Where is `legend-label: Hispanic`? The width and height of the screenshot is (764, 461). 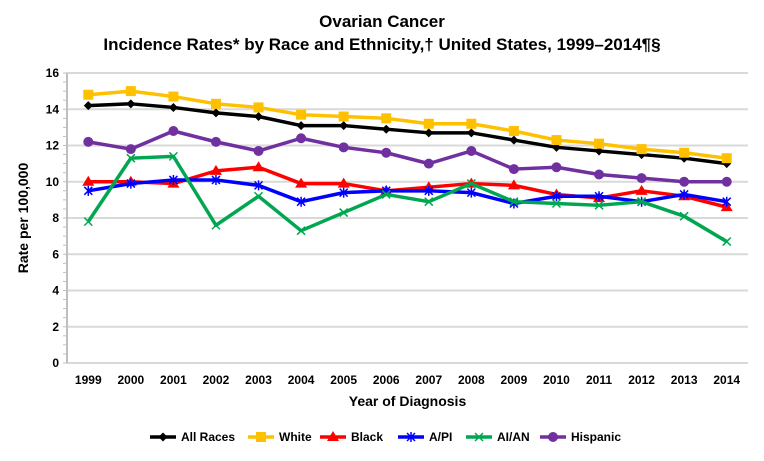 legend-label: Hispanic is located at coordinates (596, 437).